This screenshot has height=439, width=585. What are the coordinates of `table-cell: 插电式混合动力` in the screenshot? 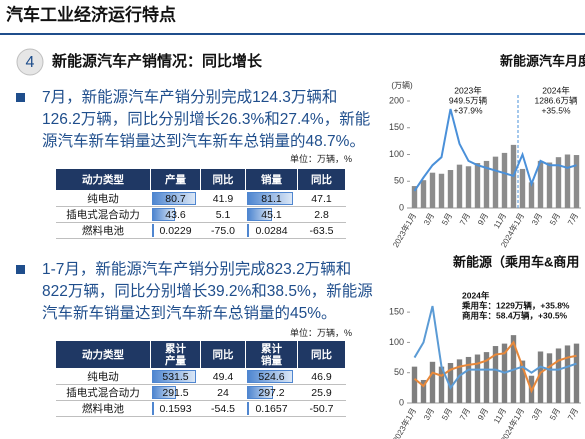 It's located at (103, 392).